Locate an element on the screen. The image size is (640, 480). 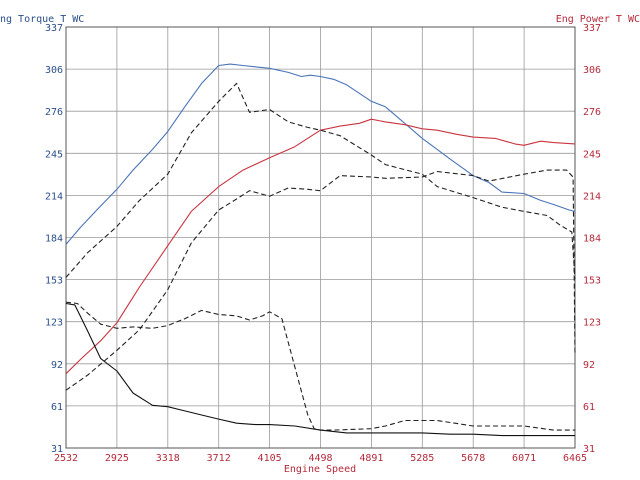
right-y-tick-label: 306 is located at coordinates (592, 70).